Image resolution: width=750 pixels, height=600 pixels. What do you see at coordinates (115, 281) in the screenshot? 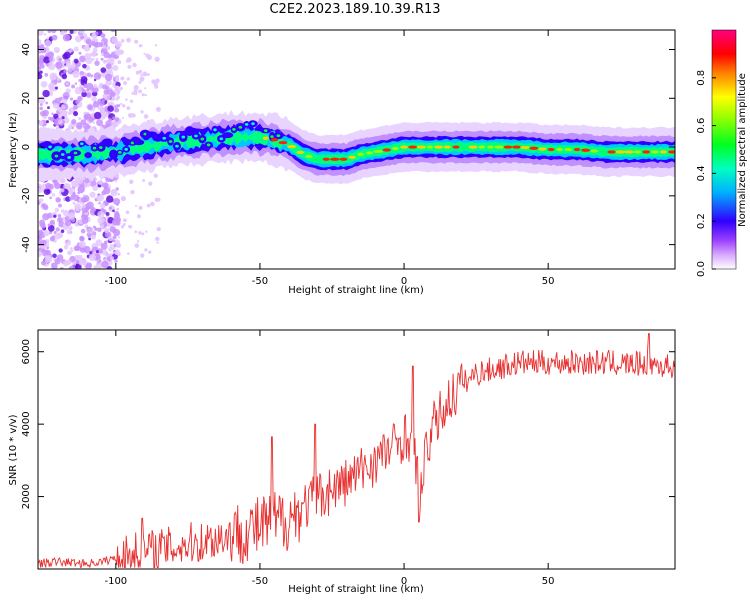
I see `x-tick-label: -100` at bounding box center [115, 281].